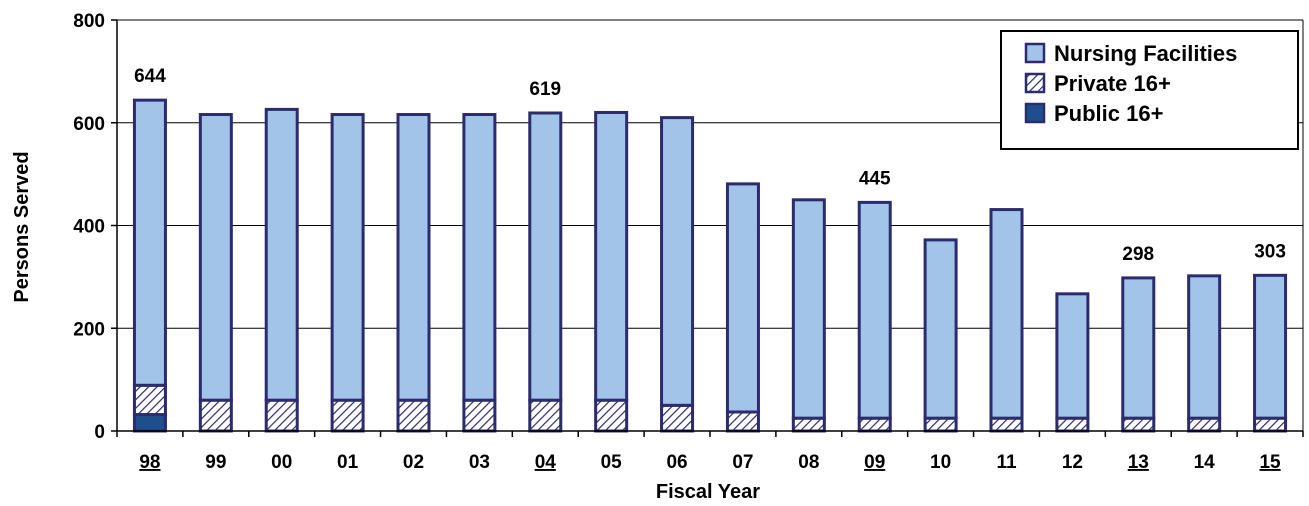 The width and height of the screenshot is (1309, 506). Describe the element at coordinates (546, 462) in the screenshot. I see `x-tick-label-04: 04` at that location.